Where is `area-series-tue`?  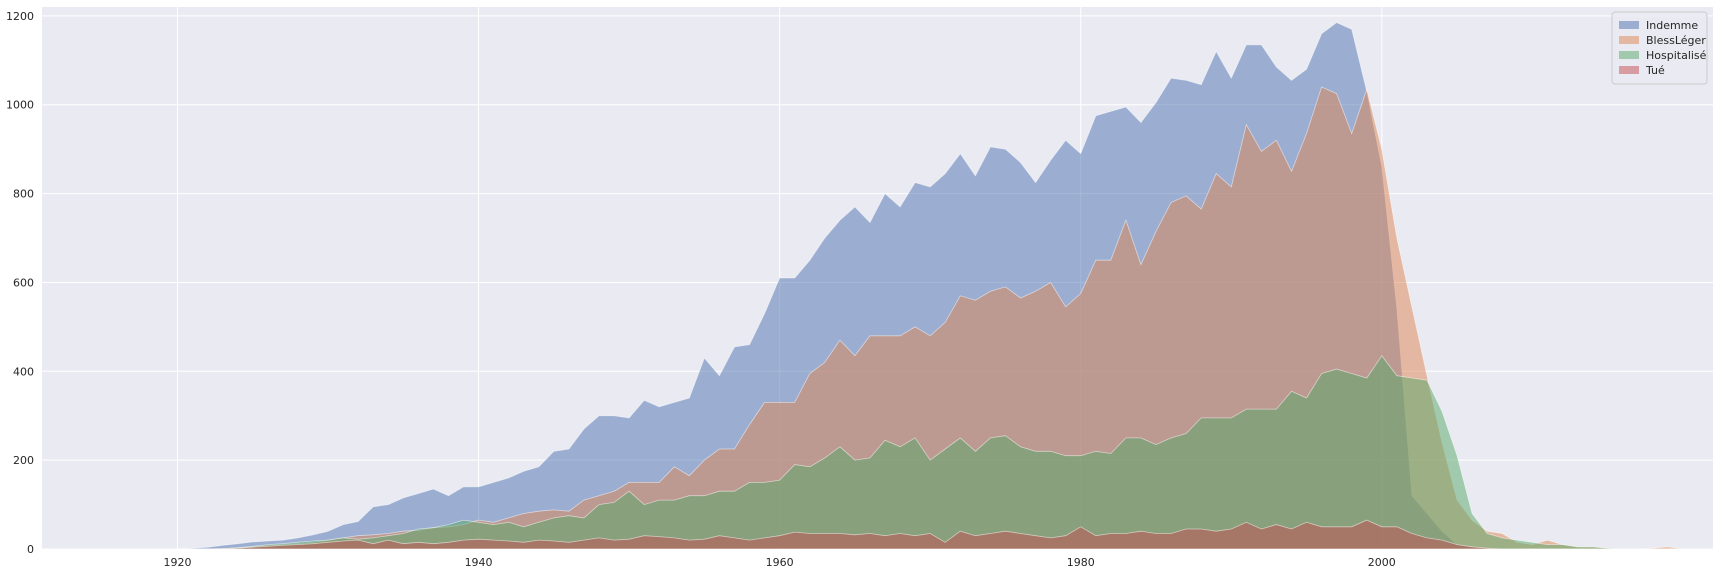 area-series-tue is located at coordinates (907, 534).